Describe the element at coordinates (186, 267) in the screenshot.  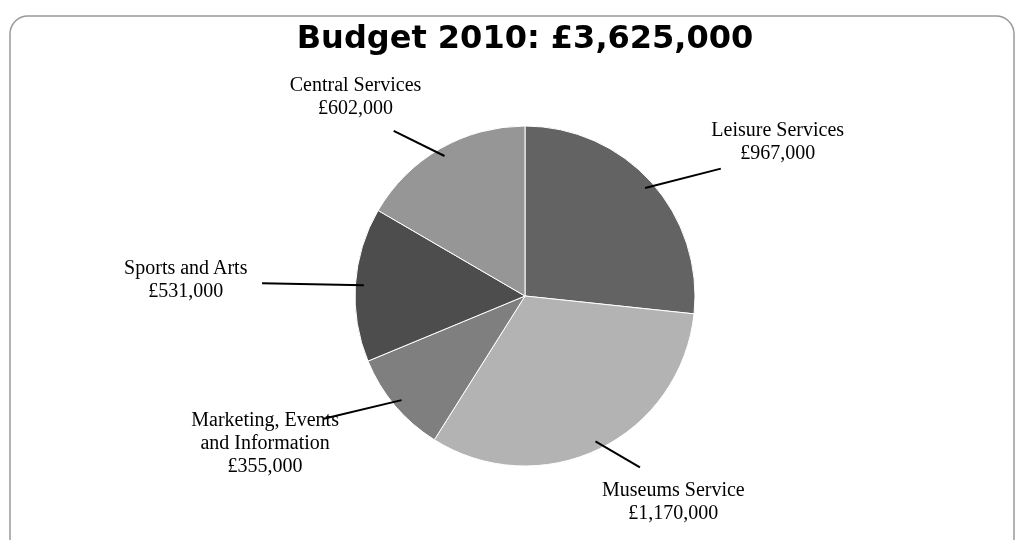
I see `slice-label: Sports and Arts` at that location.